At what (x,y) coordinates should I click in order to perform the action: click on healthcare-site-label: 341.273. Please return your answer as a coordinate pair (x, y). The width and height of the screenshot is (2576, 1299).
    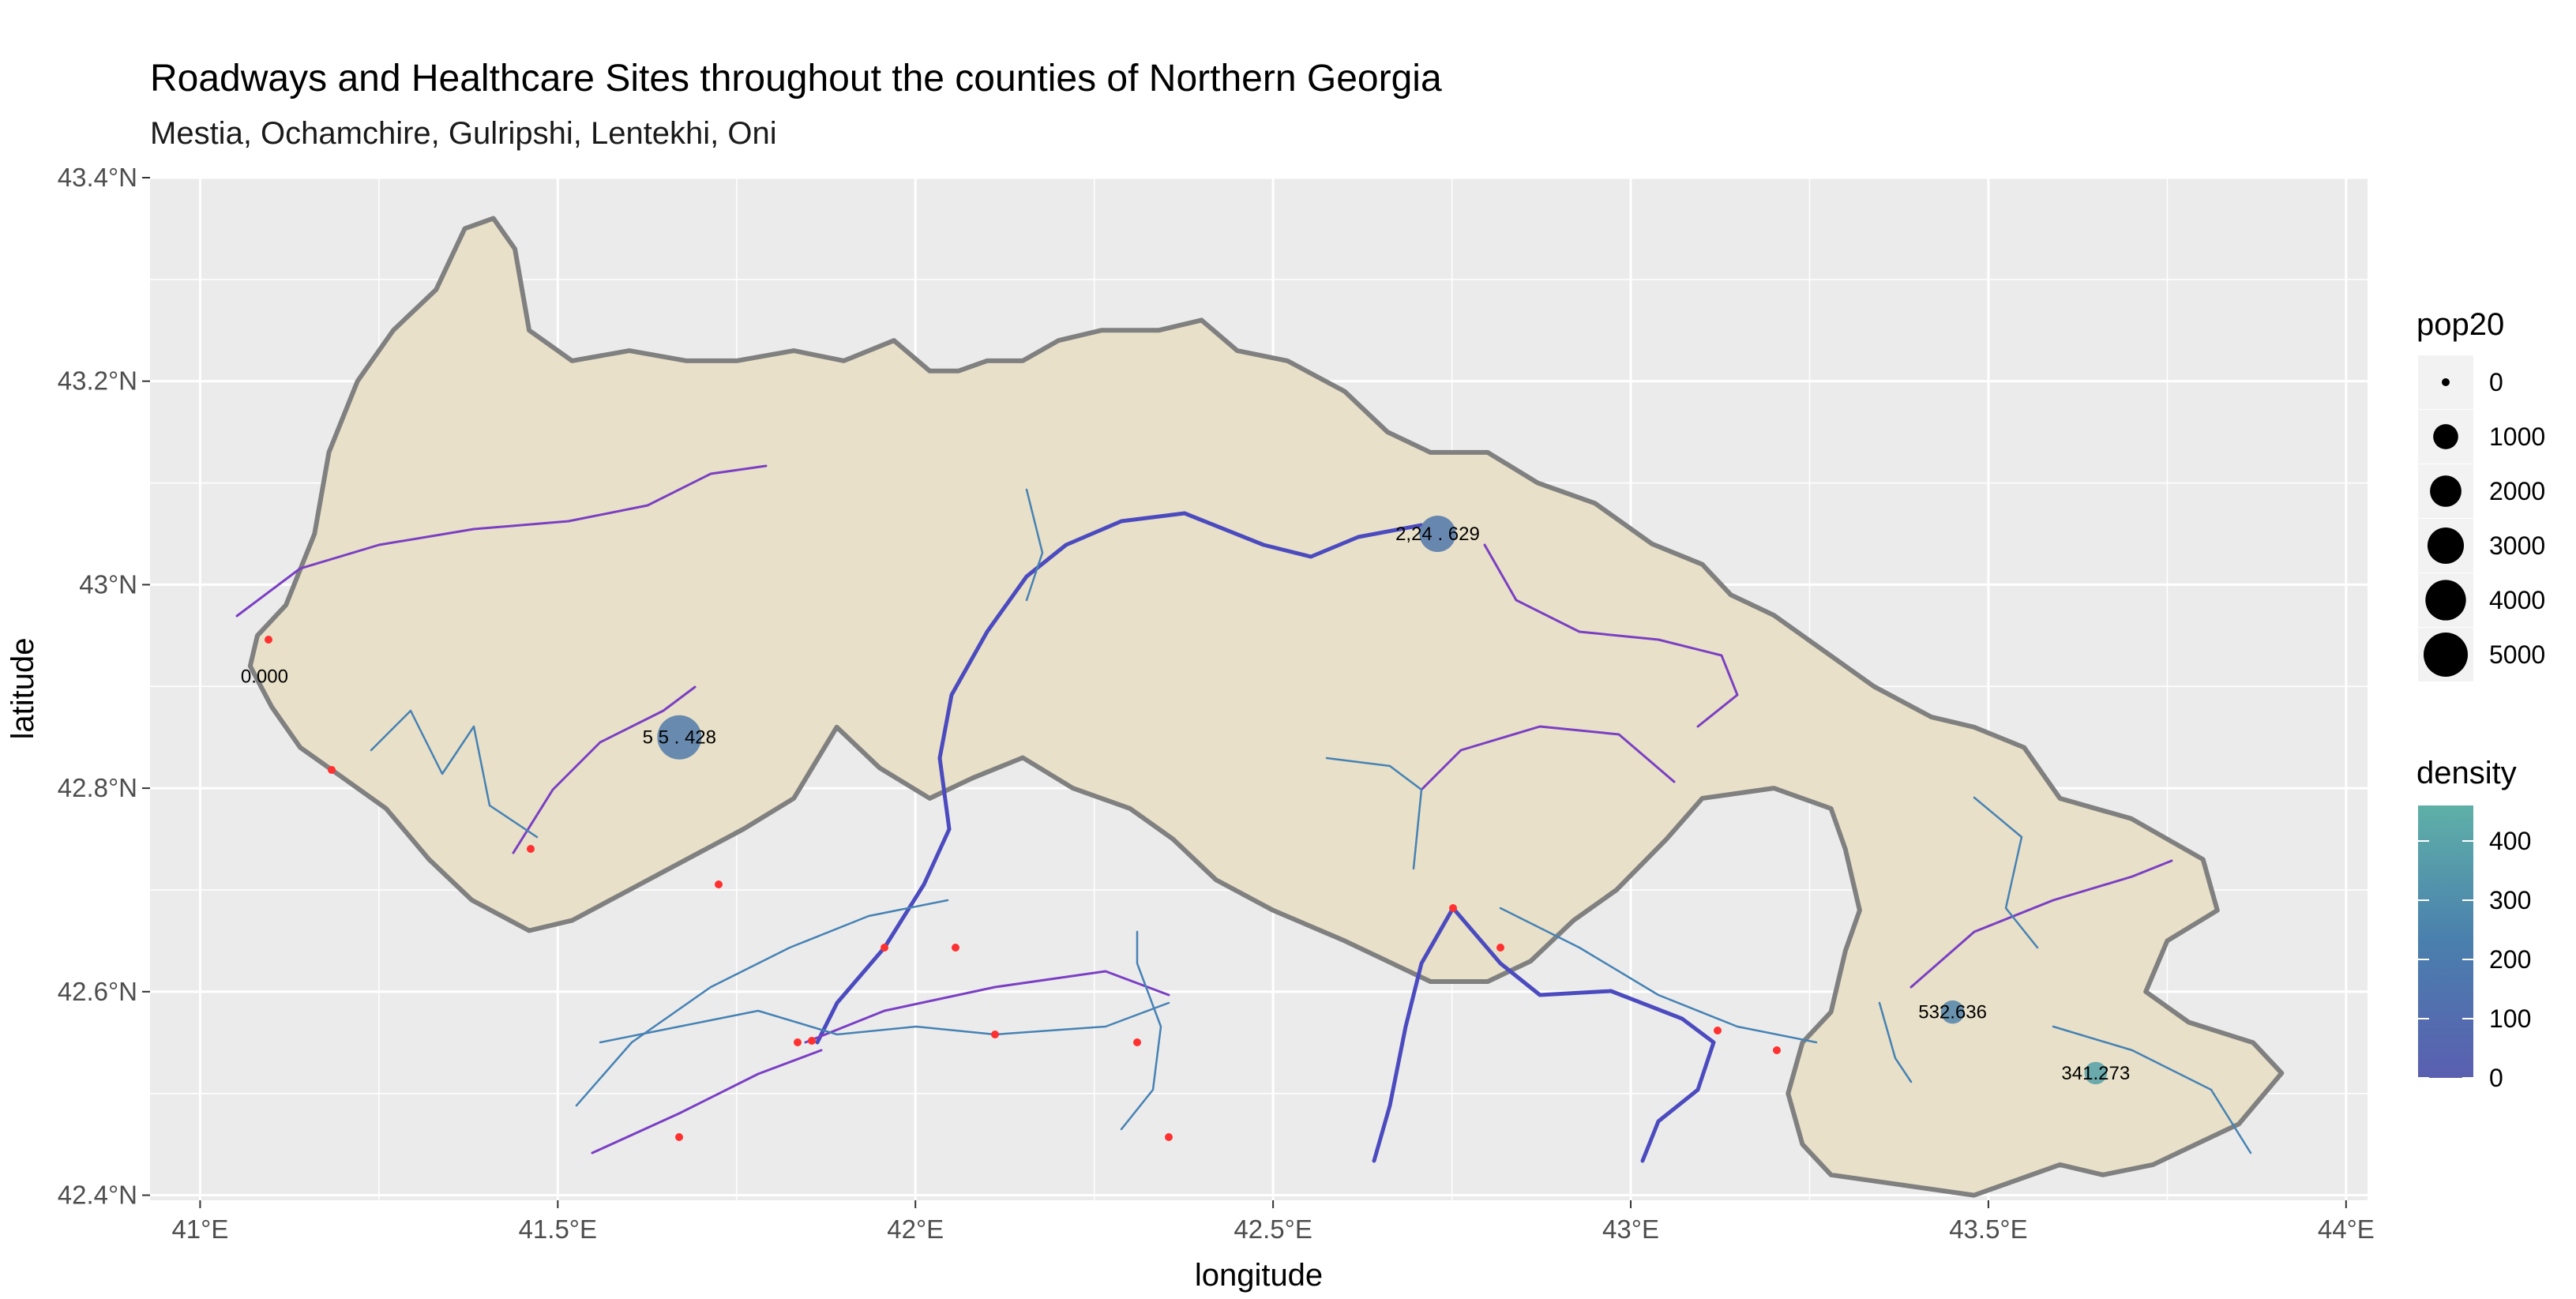
    Looking at the image, I should click on (2095, 1073).